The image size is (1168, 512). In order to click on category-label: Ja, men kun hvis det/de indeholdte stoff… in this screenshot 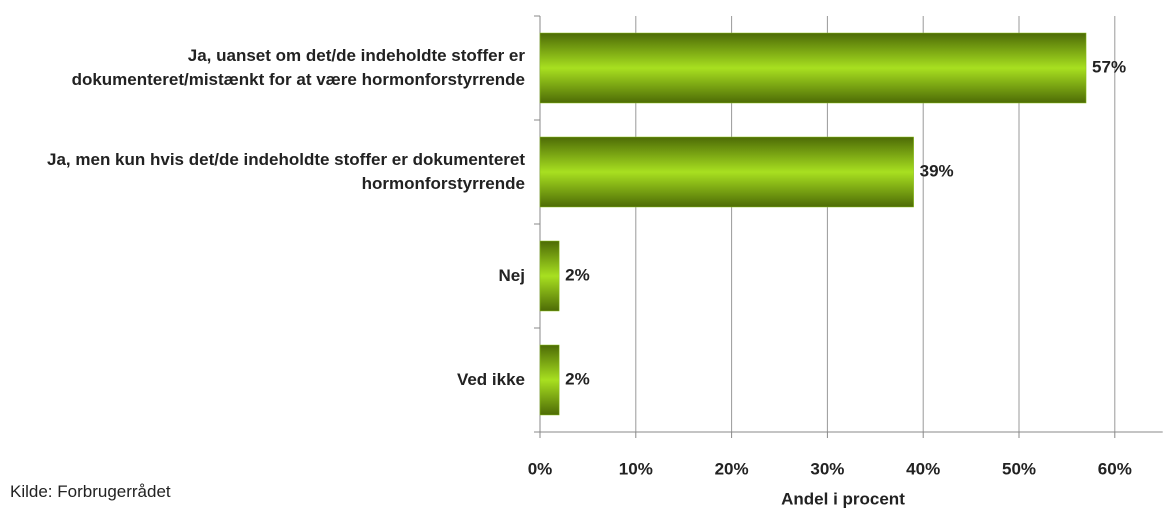, I will do `click(286, 171)`.